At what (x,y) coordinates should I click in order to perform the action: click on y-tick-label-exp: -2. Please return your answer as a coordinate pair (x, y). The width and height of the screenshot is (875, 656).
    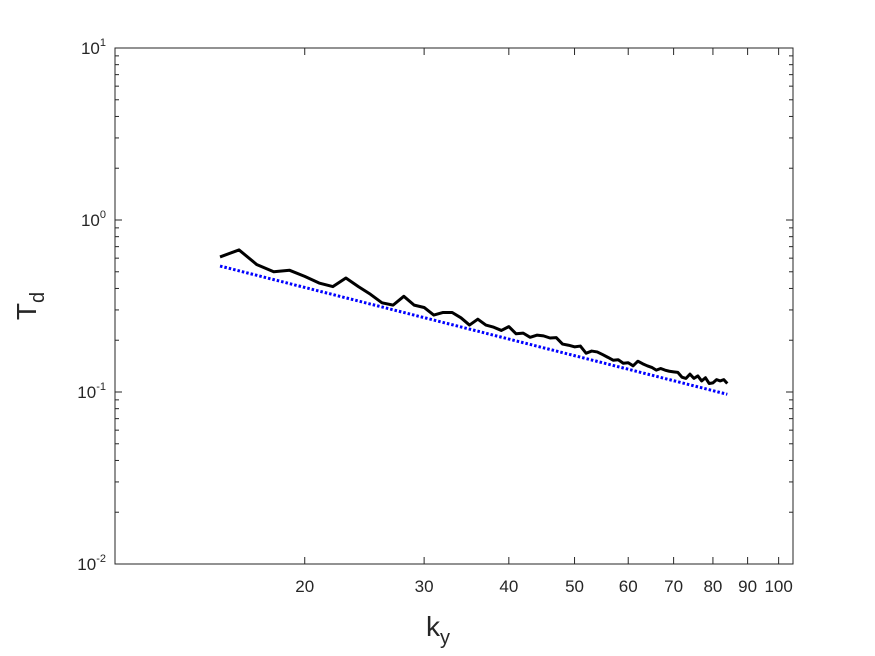
    Looking at the image, I should click on (101, 559).